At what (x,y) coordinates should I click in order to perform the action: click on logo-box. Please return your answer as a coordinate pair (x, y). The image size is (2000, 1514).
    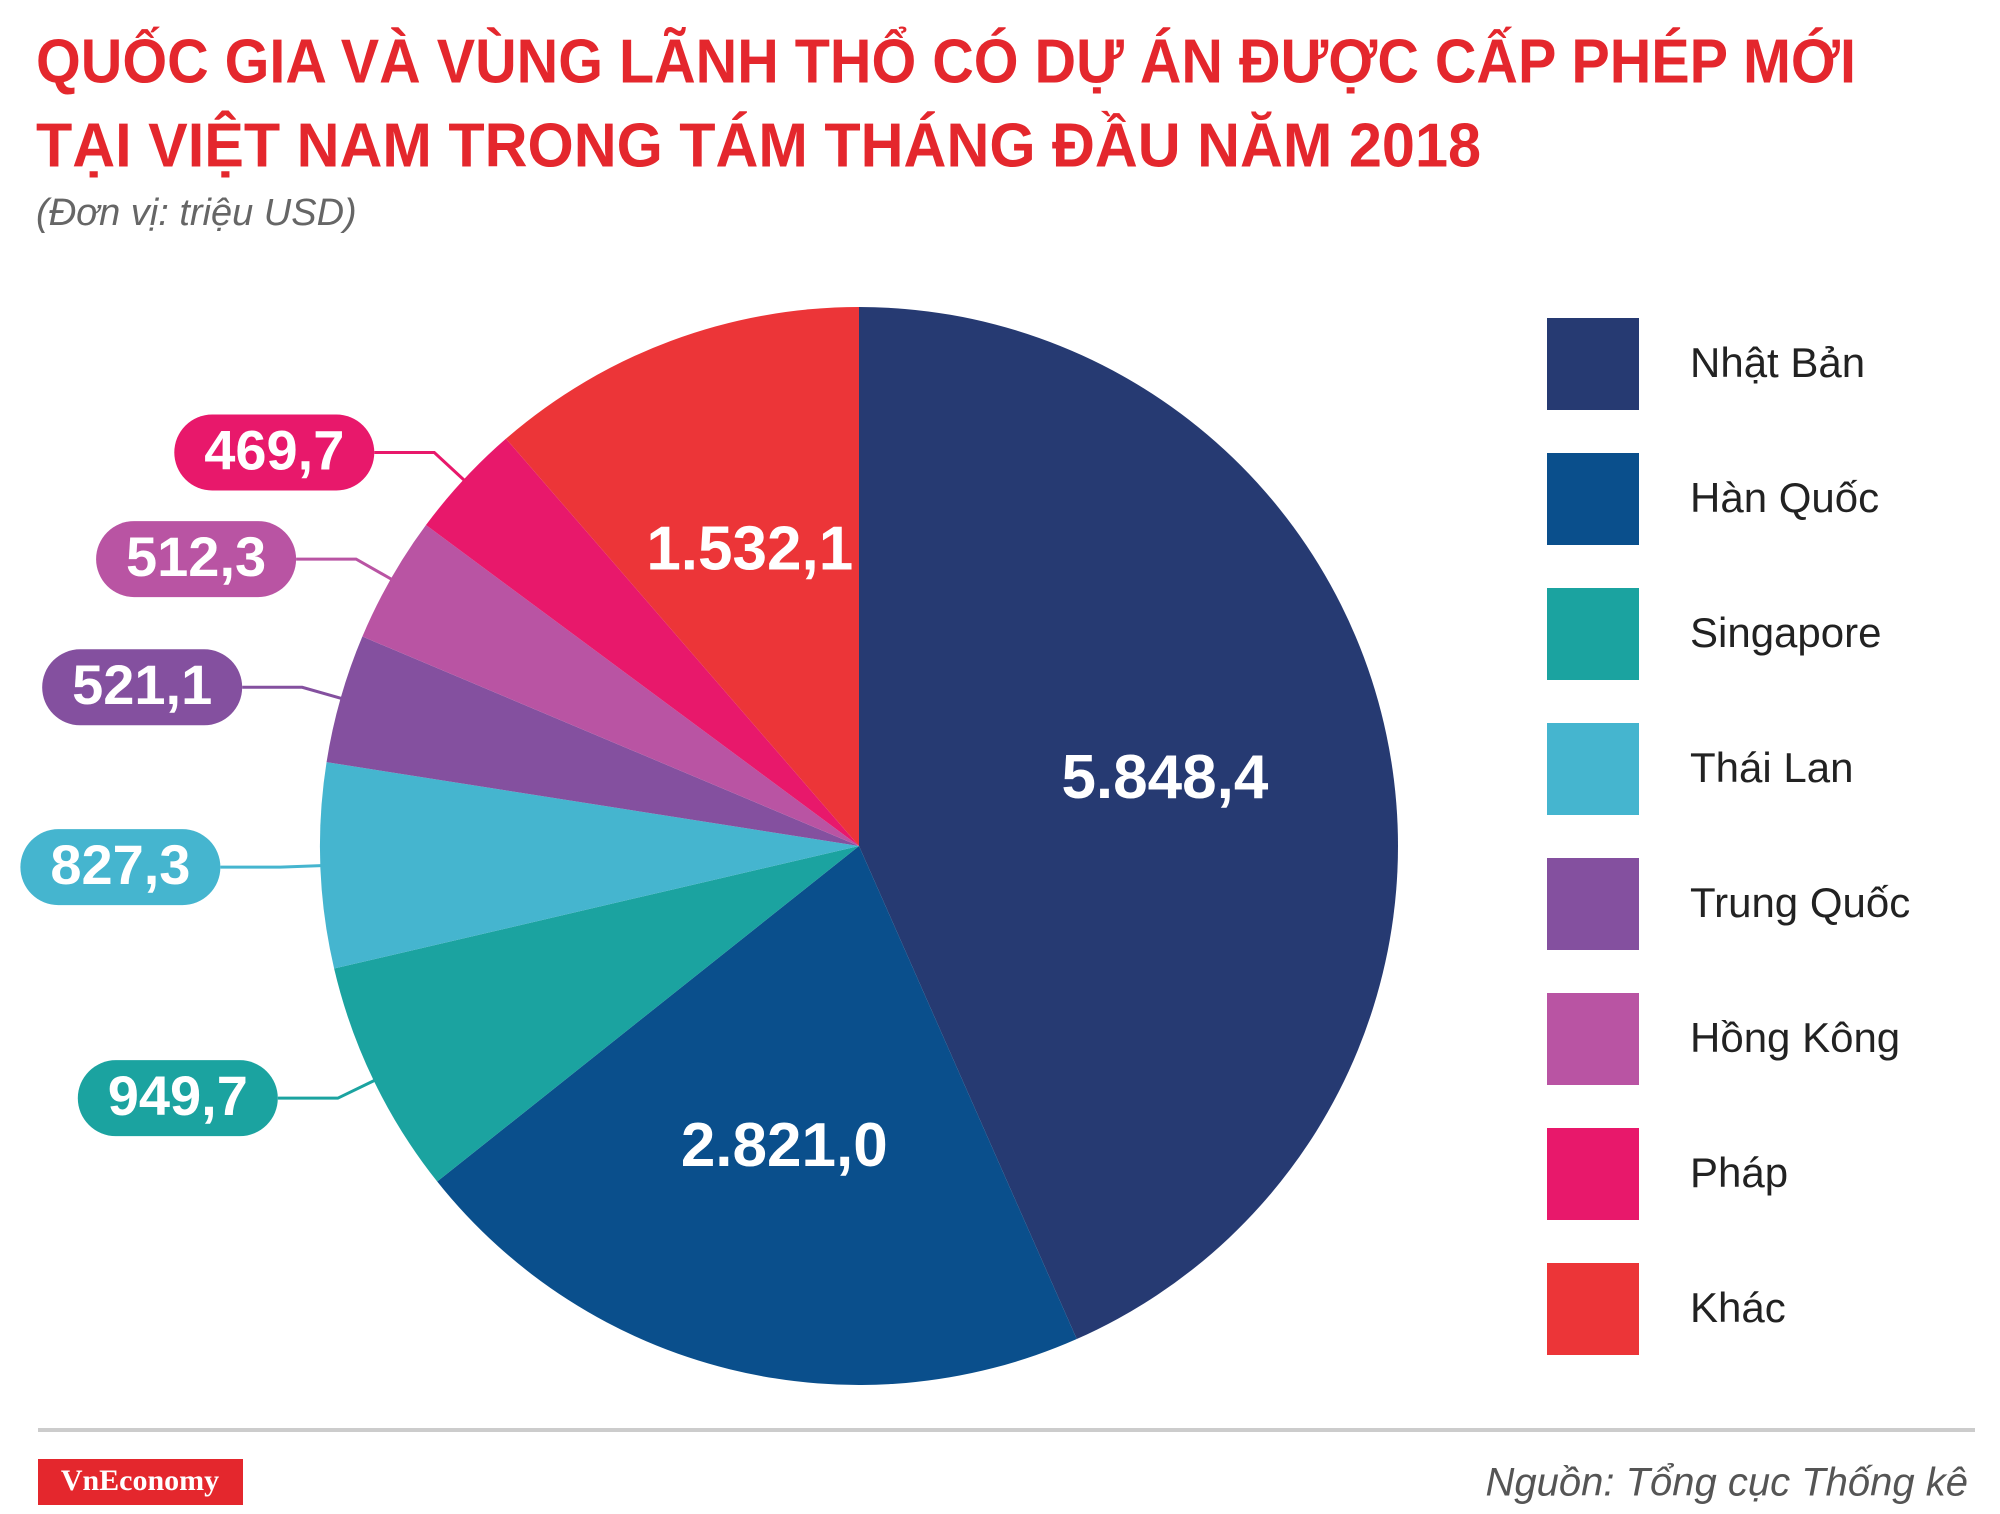
    Looking at the image, I should click on (140, 1482).